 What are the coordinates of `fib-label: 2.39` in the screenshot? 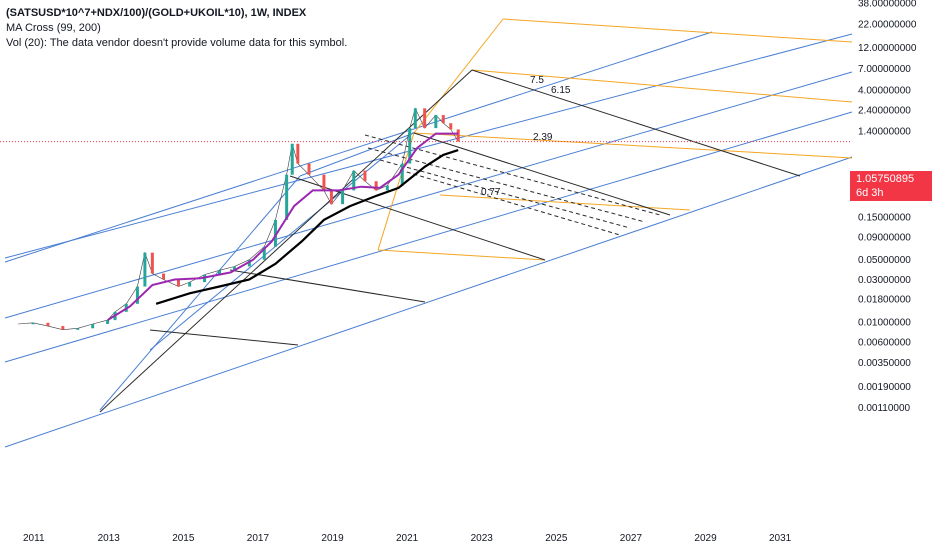 It's located at (543, 137).